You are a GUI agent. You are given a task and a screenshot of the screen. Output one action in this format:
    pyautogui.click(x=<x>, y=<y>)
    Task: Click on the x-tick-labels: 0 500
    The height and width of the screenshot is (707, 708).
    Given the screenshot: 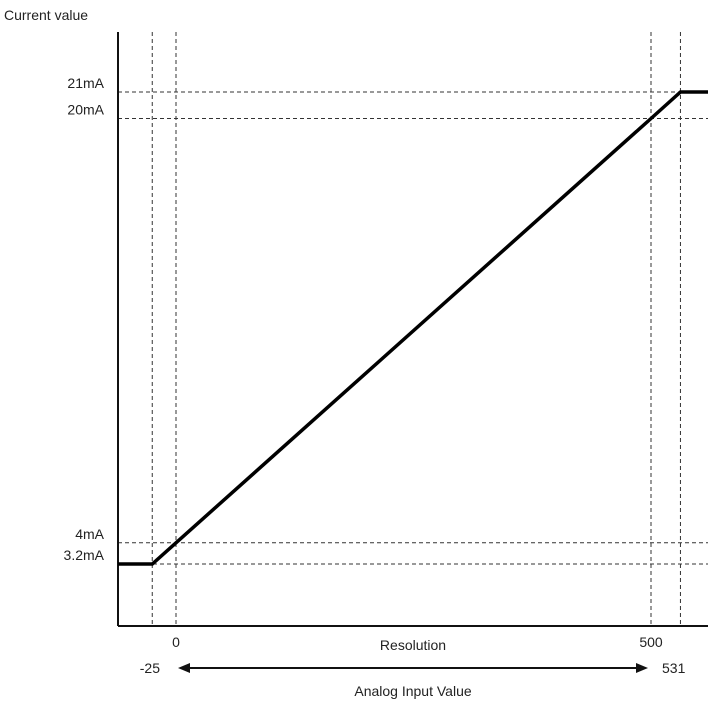 What is the action you would take?
    pyautogui.click(x=417, y=642)
    